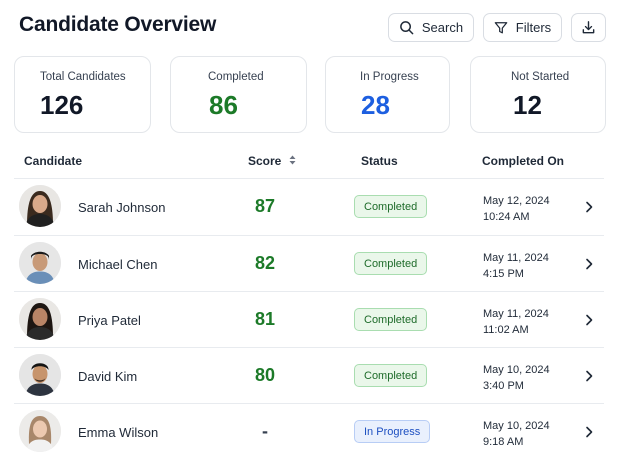 The height and width of the screenshot is (464, 624). Describe the element at coordinates (533, 27) in the screenshot. I see `filters-button-label: Filters` at that location.